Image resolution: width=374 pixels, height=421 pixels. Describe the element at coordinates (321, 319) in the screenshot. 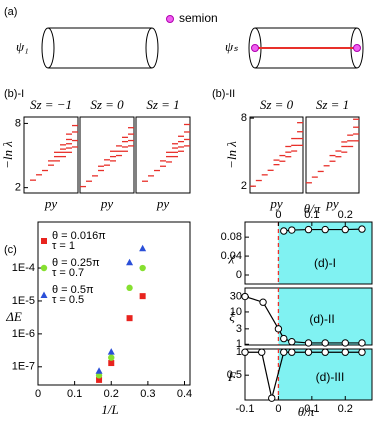

I see `panel-label: (d)-II` at that location.